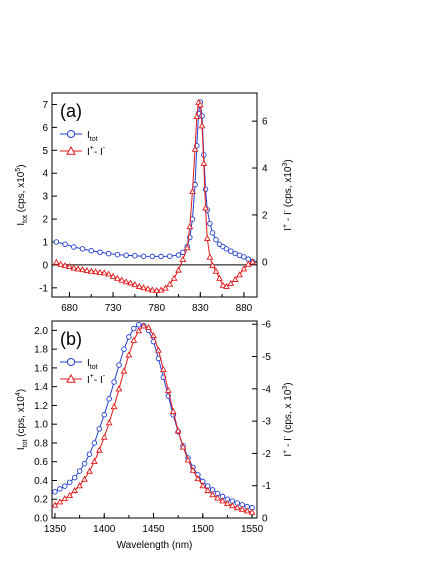  What do you see at coordinates (45, 151) in the screenshot?
I see `left-tick-label: 5` at bounding box center [45, 151].